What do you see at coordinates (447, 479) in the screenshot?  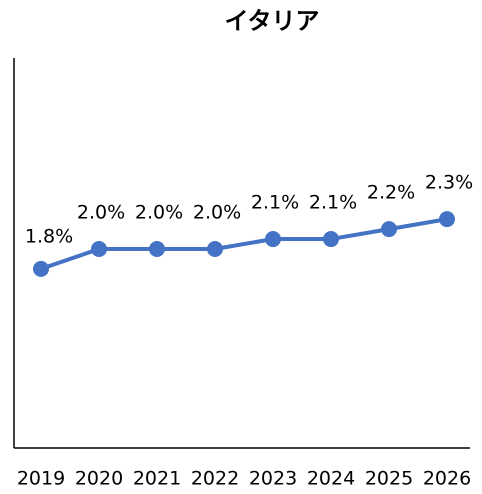 I see `x-tick-label: 2026` at bounding box center [447, 479].